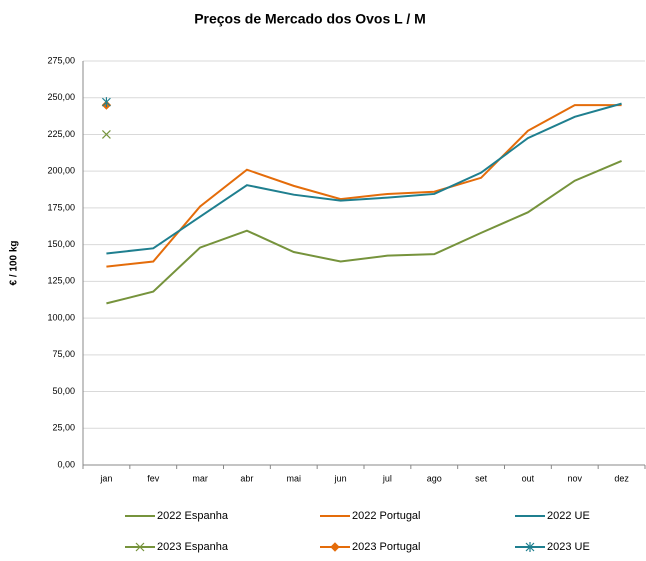 The height and width of the screenshot is (561, 646). What do you see at coordinates (105, 478) in the screenshot?
I see `x-tick-label: jan` at bounding box center [105, 478].